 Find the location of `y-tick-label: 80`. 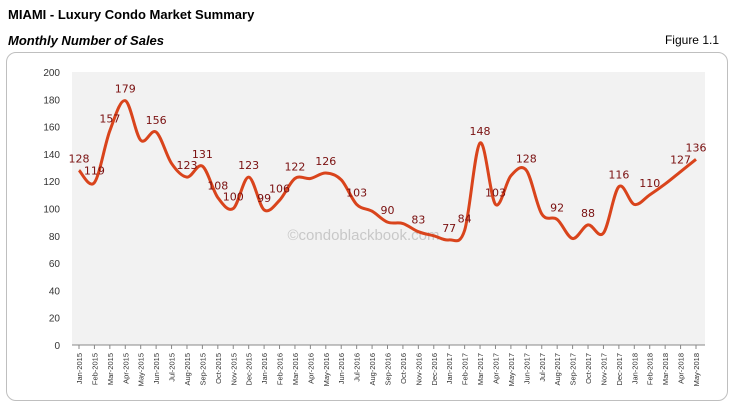

y-tick-label: 80 is located at coordinates (55, 237).